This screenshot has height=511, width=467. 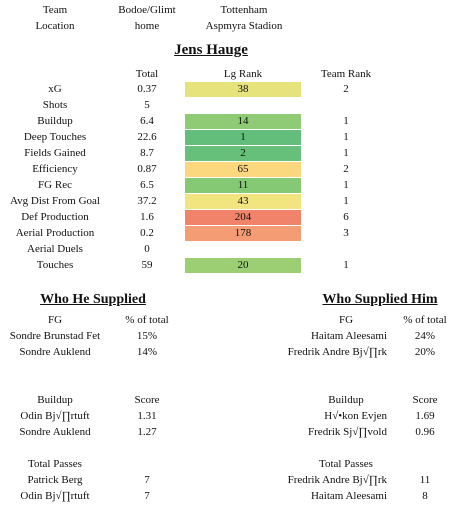 What do you see at coordinates (147, 10) in the screenshot?
I see `home-team: Bodoe/Glimt` at bounding box center [147, 10].